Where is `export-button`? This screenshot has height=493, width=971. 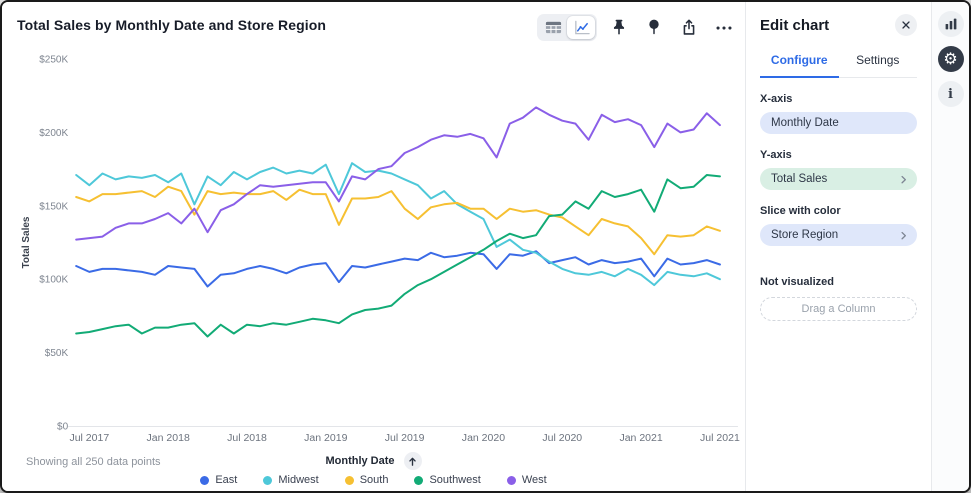 export-button is located at coordinates (688, 27).